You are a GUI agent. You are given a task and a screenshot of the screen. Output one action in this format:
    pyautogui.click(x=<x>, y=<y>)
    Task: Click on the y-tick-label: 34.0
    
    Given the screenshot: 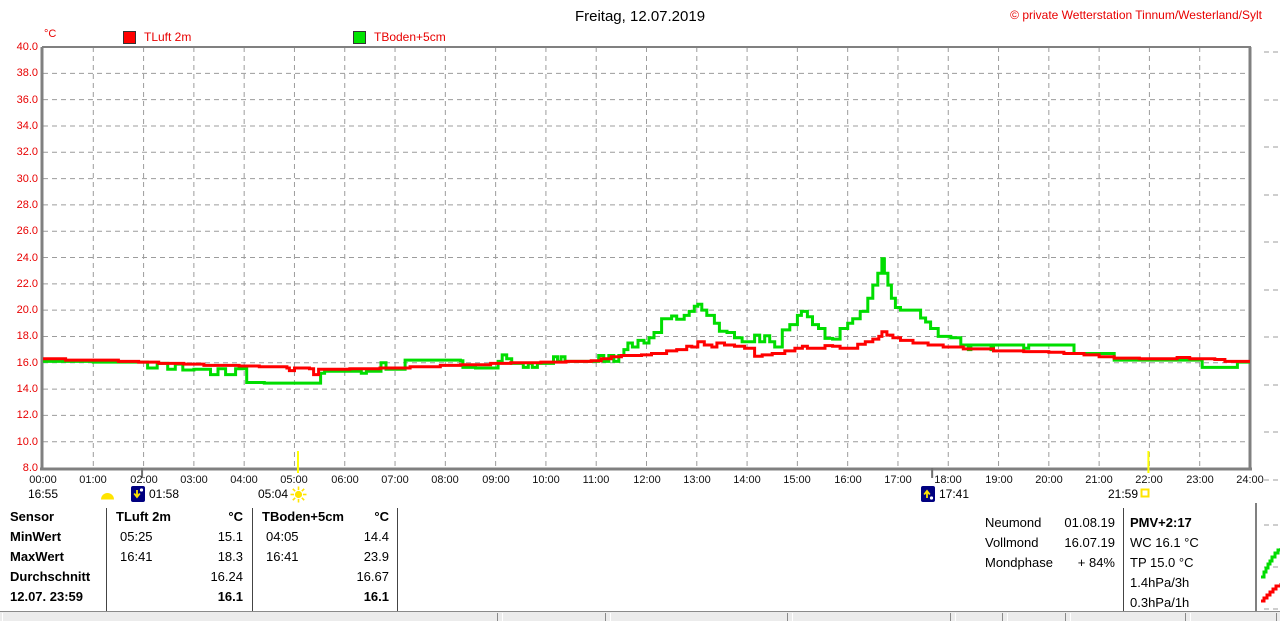 What is the action you would take?
    pyautogui.click(x=27, y=126)
    